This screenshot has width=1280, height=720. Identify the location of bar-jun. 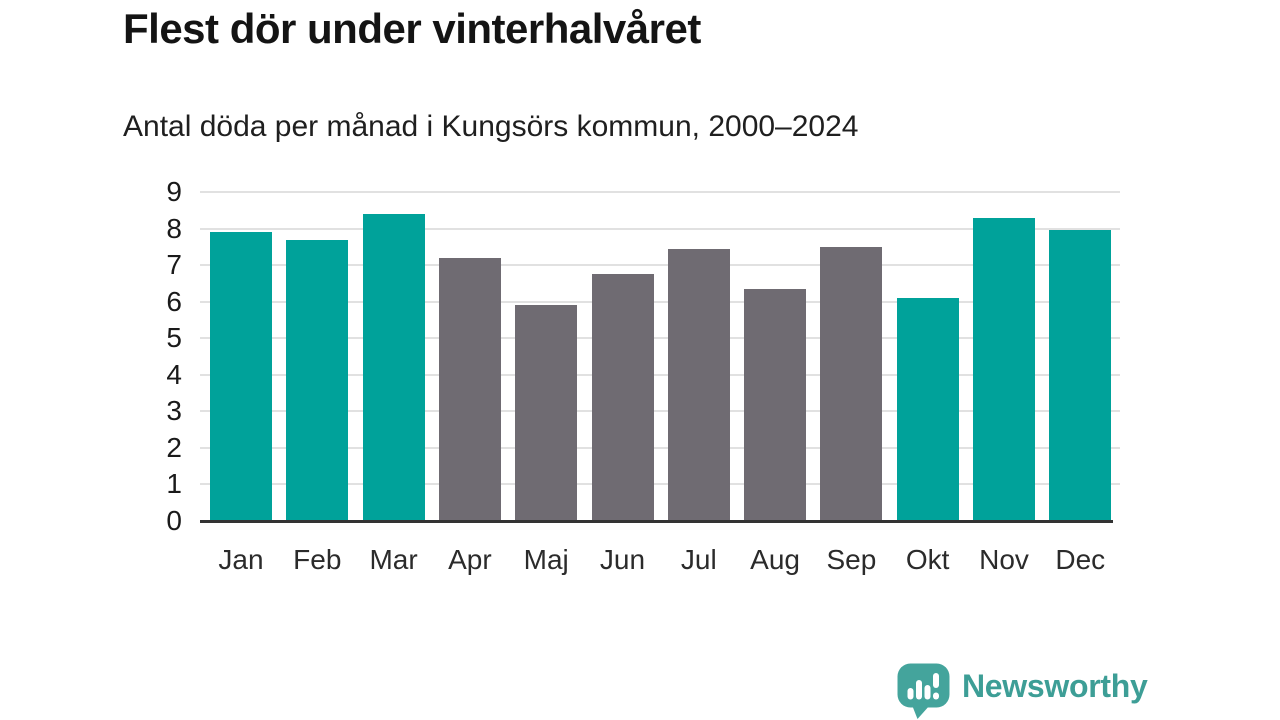
(622, 397).